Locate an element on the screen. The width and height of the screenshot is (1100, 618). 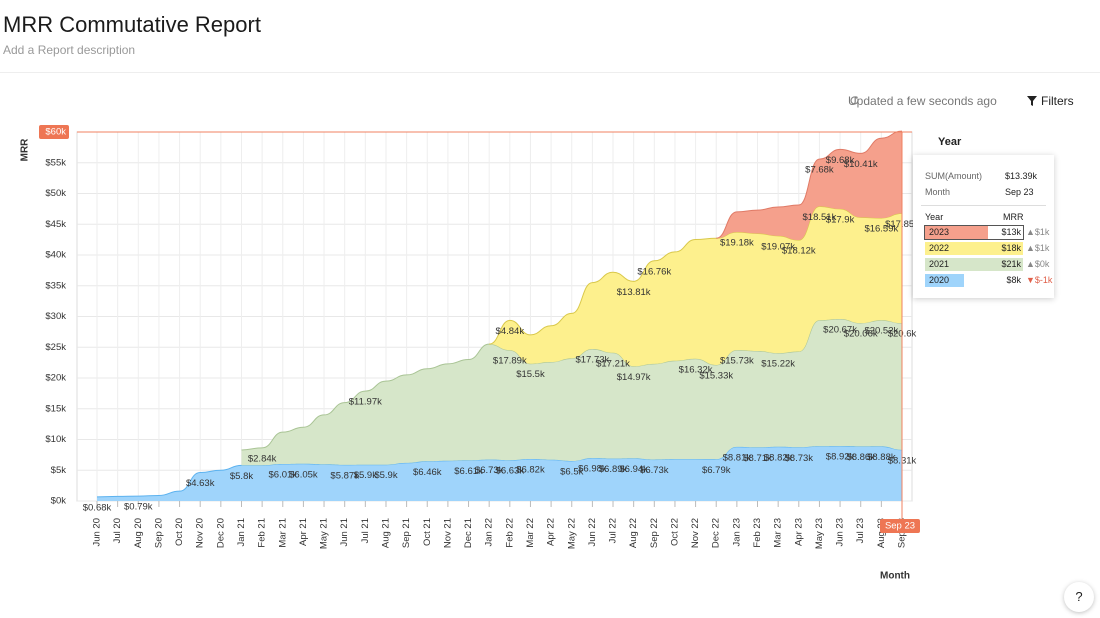
data-label: $20.67k is located at coordinates (840, 330).